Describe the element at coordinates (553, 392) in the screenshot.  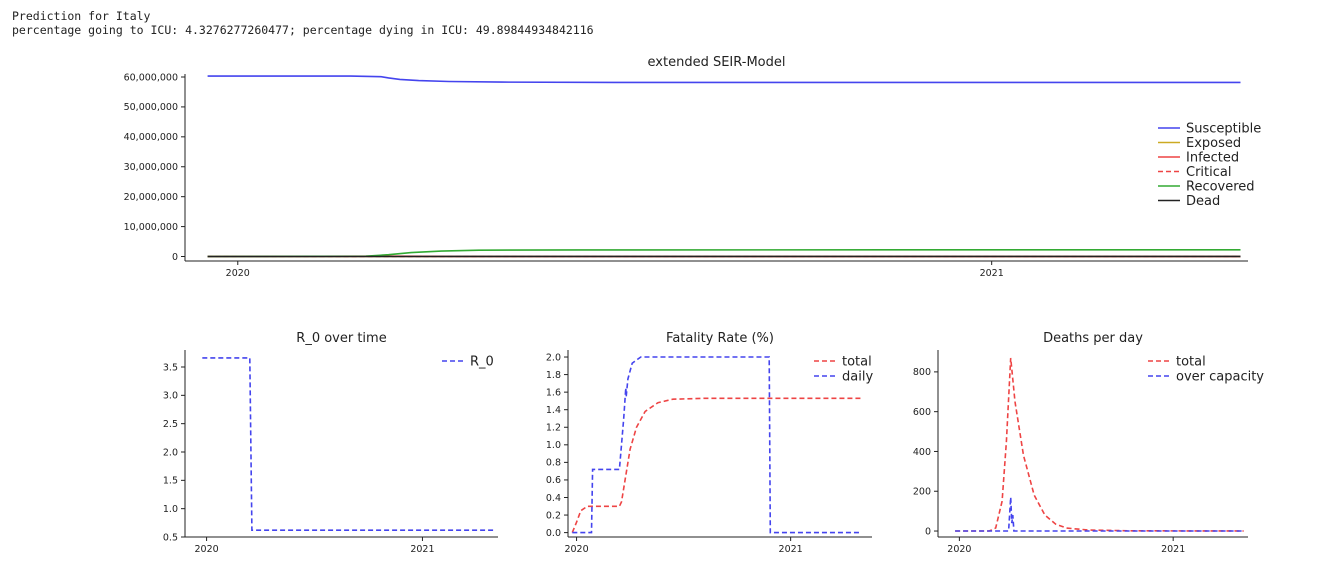
I see `y-tick-label: 1.6` at that location.